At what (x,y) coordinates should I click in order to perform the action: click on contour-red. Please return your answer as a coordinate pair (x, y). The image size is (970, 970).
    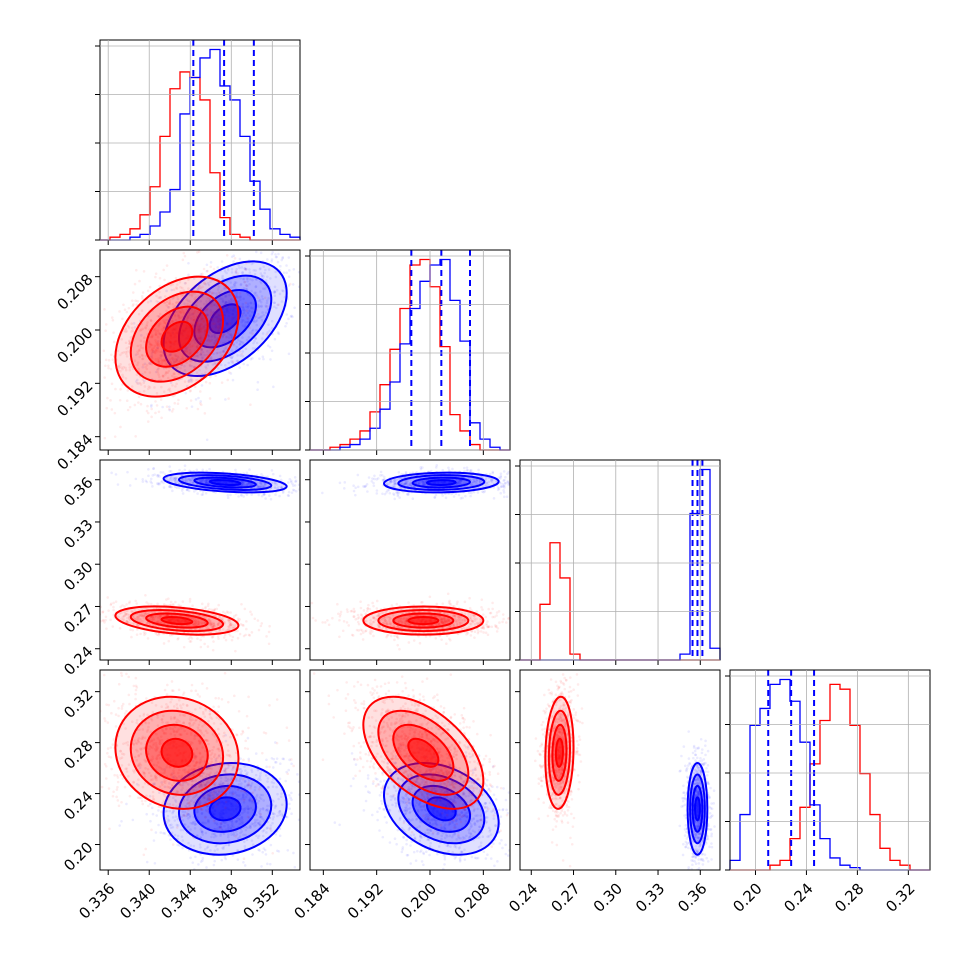
    Looking at the image, I should click on (177, 336).